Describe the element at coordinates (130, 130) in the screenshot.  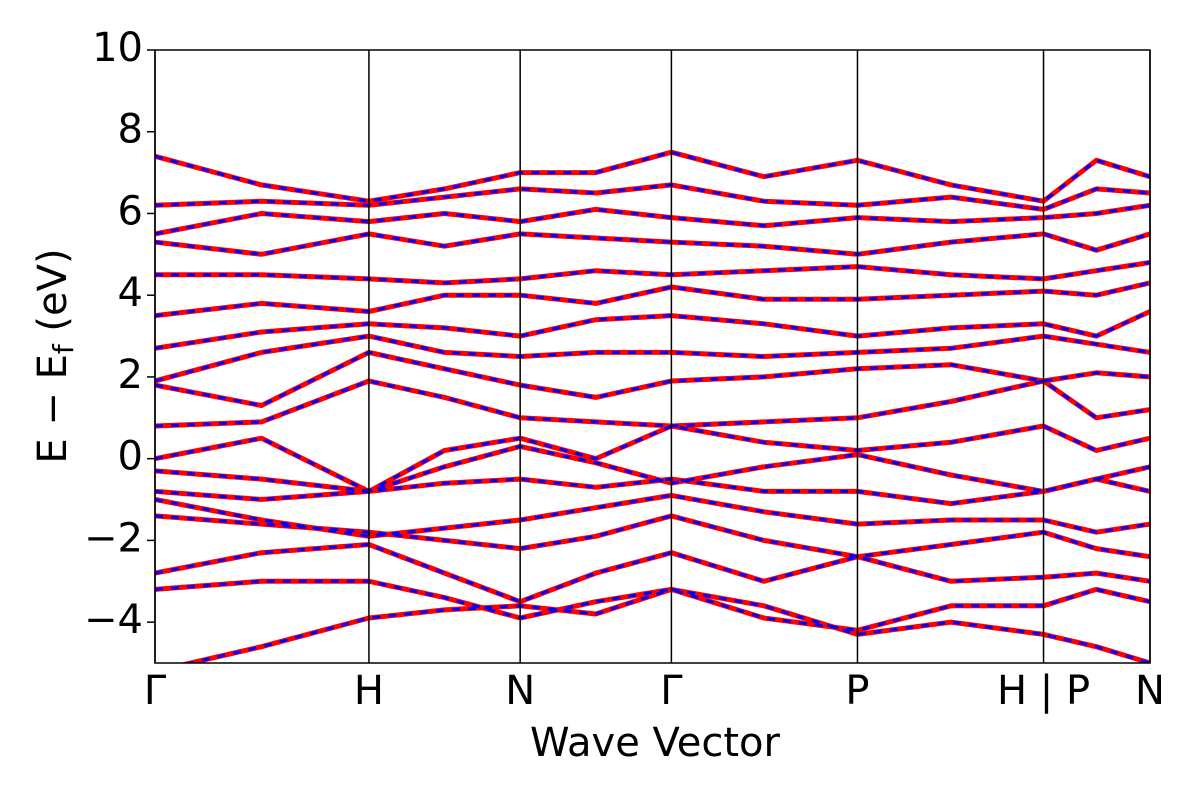
I see `y-tick-label: 8` at that location.